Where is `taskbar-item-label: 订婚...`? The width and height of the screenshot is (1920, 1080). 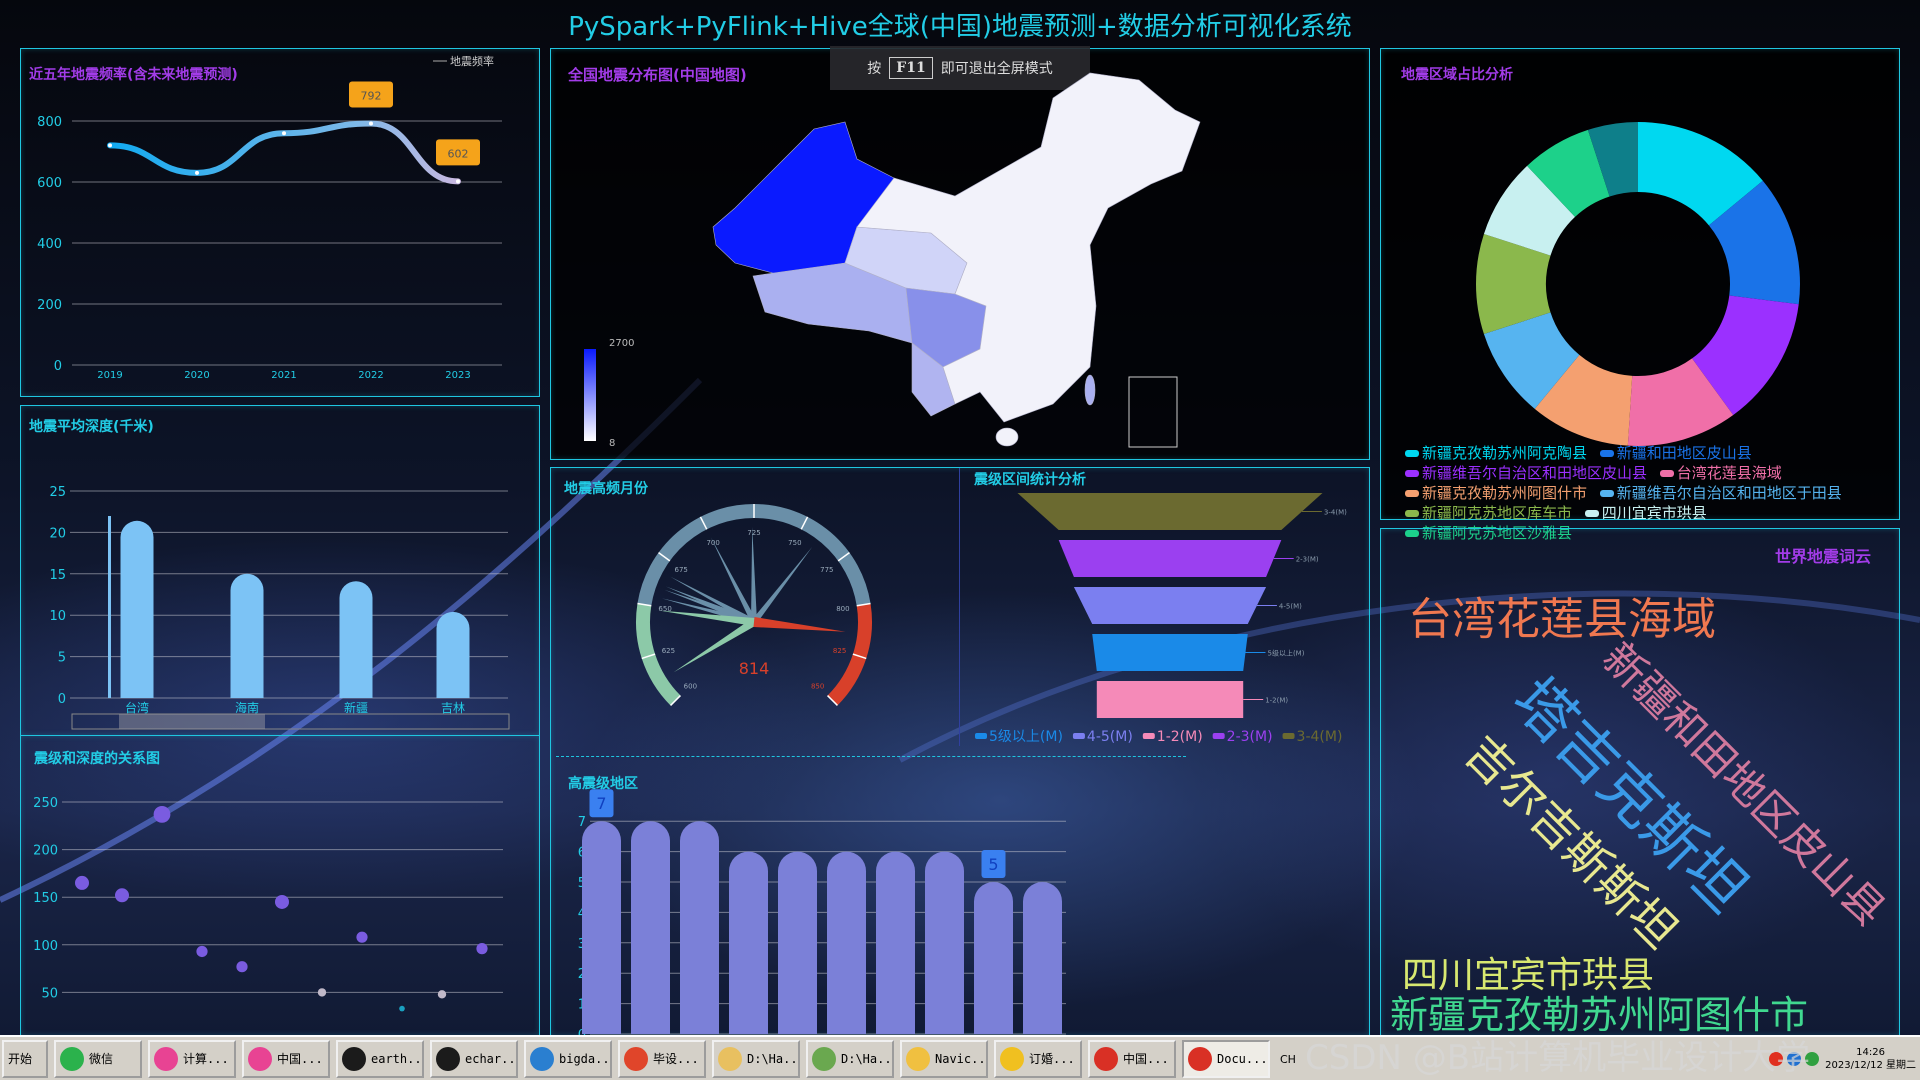 taskbar-item-label: 订婚... is located at coordinates (1052, 1059).